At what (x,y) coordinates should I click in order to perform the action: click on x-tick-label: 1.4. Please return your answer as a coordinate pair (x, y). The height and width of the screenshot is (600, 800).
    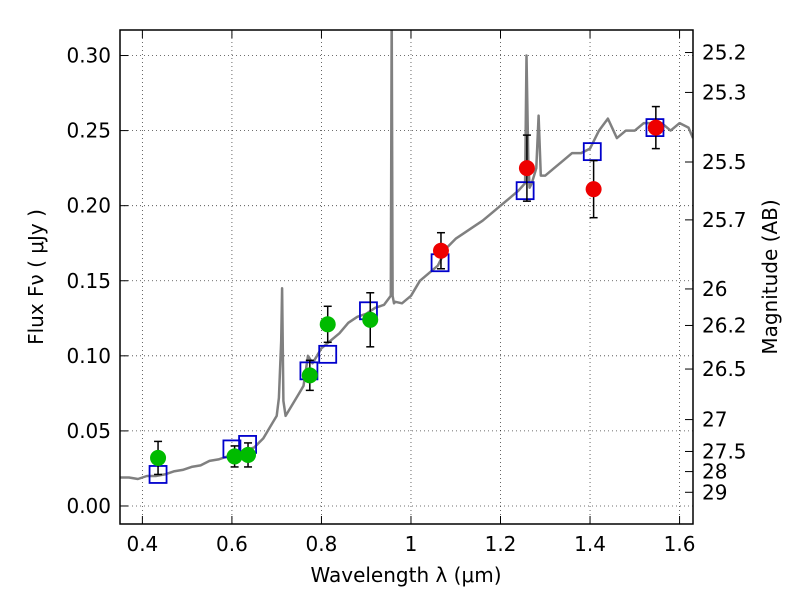
    Looking at the image, I should click on (590, 544).